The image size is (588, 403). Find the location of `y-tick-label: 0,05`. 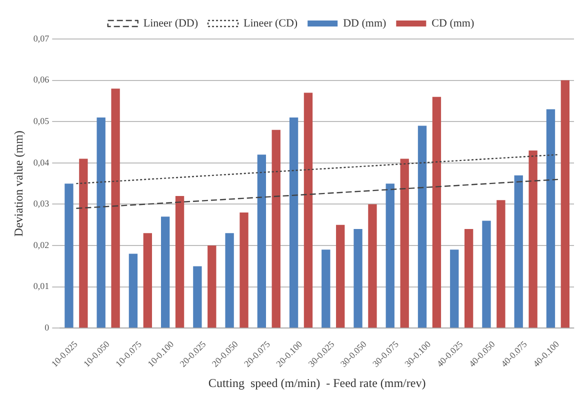

y-tick-label: 0,05 is located at coordinates (41, 121).